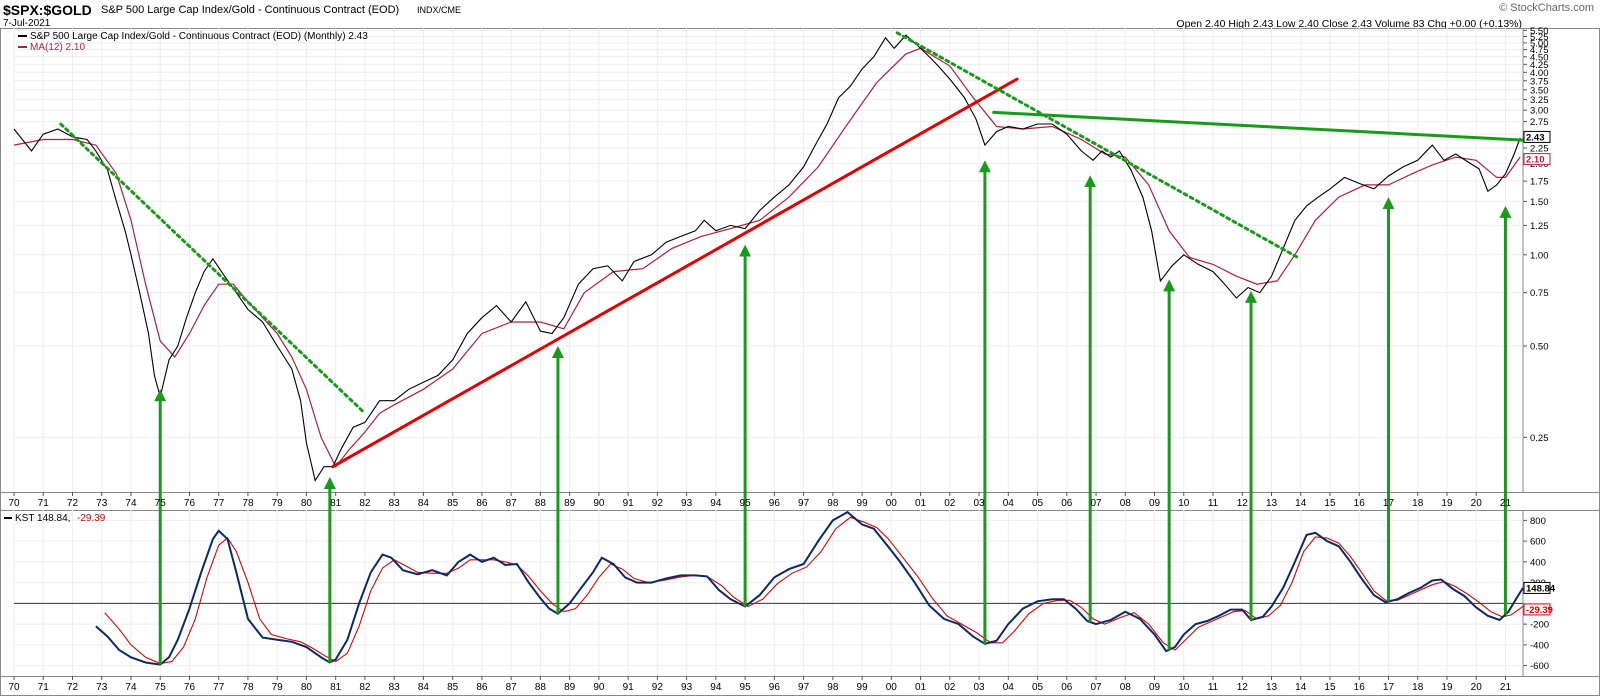 The height and width of the screenshot is (700, 1600). I want to click on x-tick-label: 06, so click(1067, 687).